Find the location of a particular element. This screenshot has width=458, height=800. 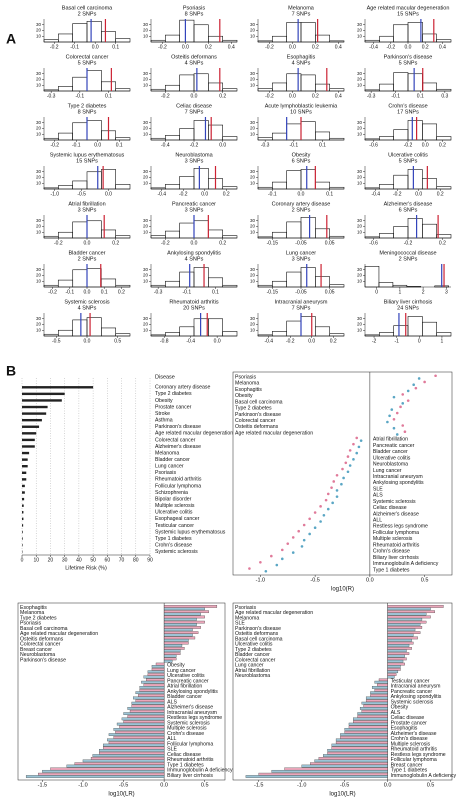

category-label: ALS is located at coordinates (378, 496).